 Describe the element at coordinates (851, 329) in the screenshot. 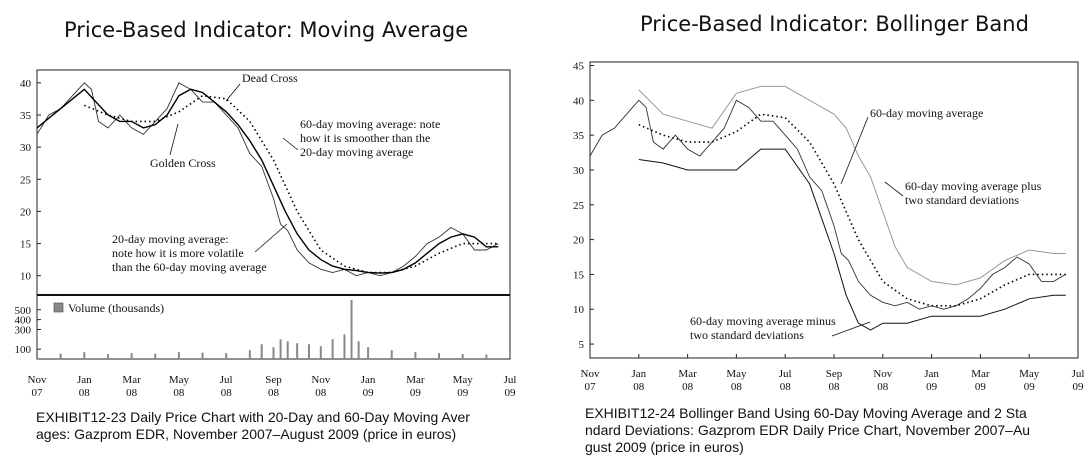

I see `right-minus-pointer` at that location.